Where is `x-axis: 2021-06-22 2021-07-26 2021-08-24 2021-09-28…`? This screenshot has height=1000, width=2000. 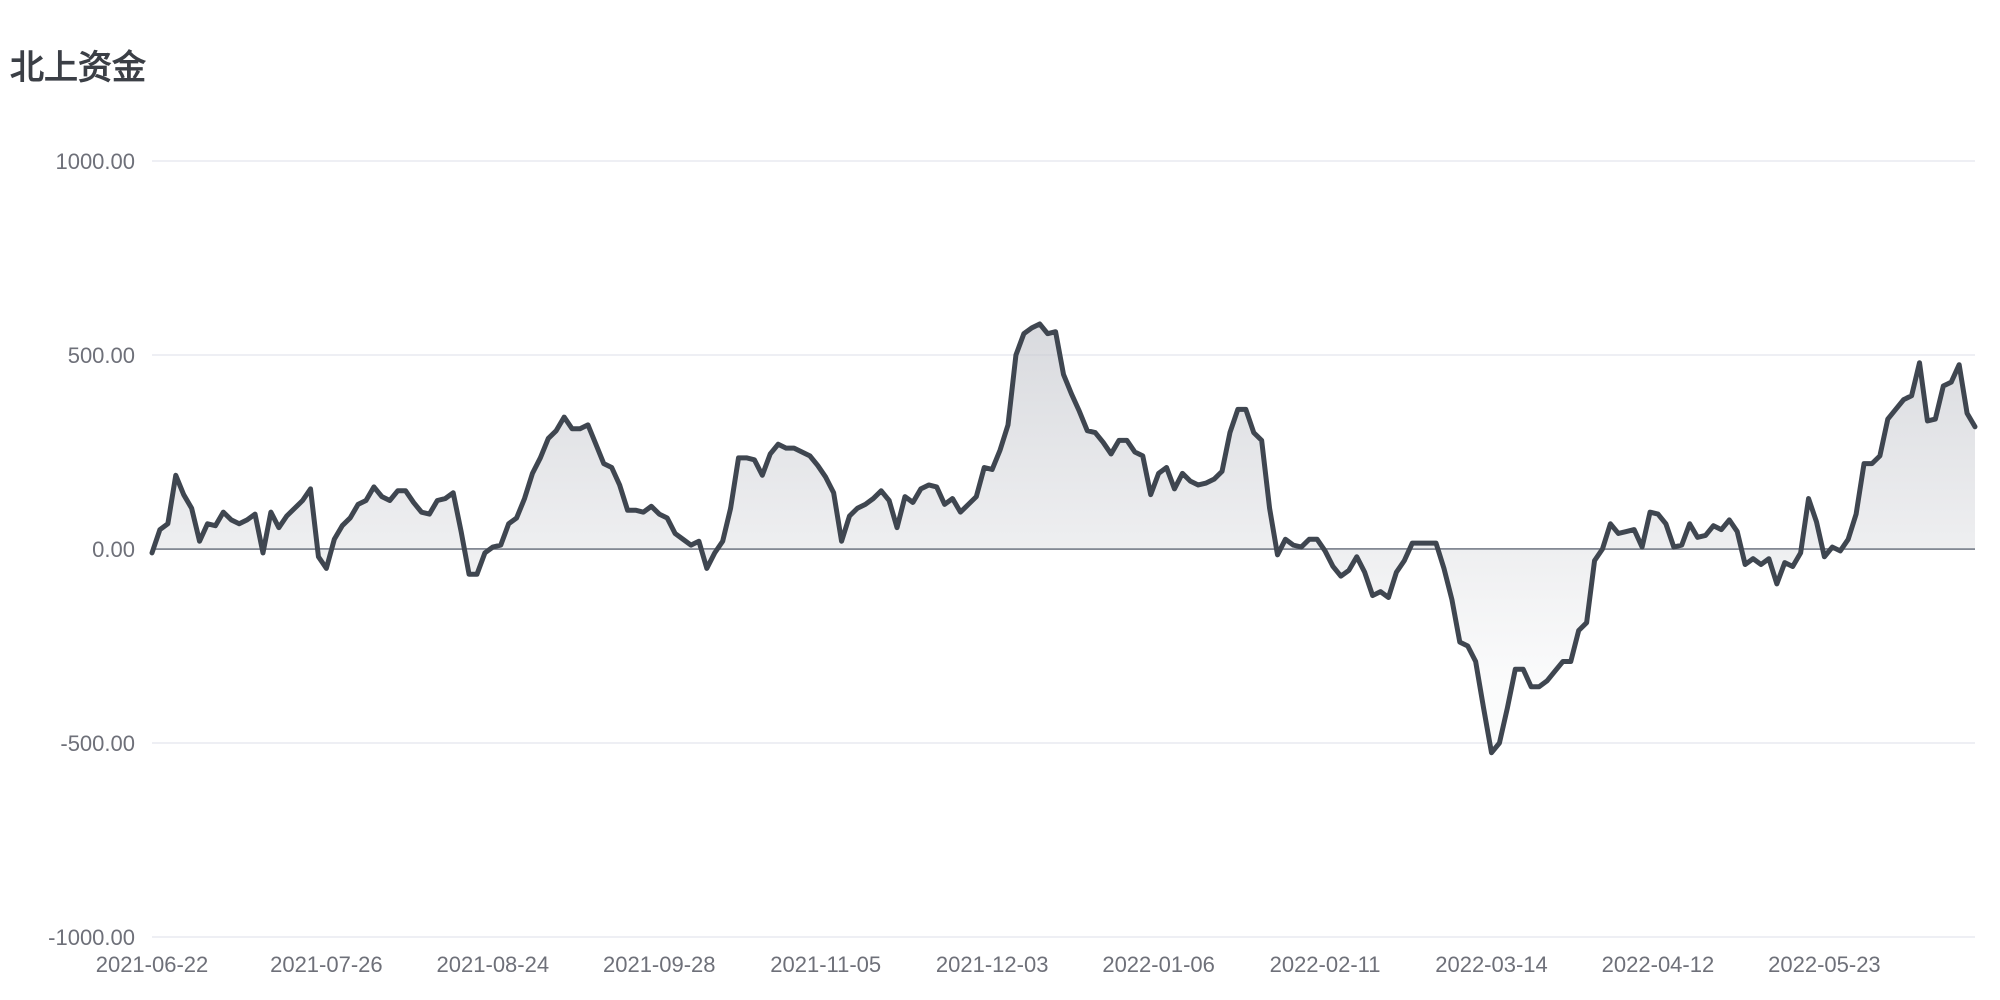 x-axis: 2021-06-22 2021-07-26 2021-08-24 2021-09-28… is located at coordinates (988, 964).